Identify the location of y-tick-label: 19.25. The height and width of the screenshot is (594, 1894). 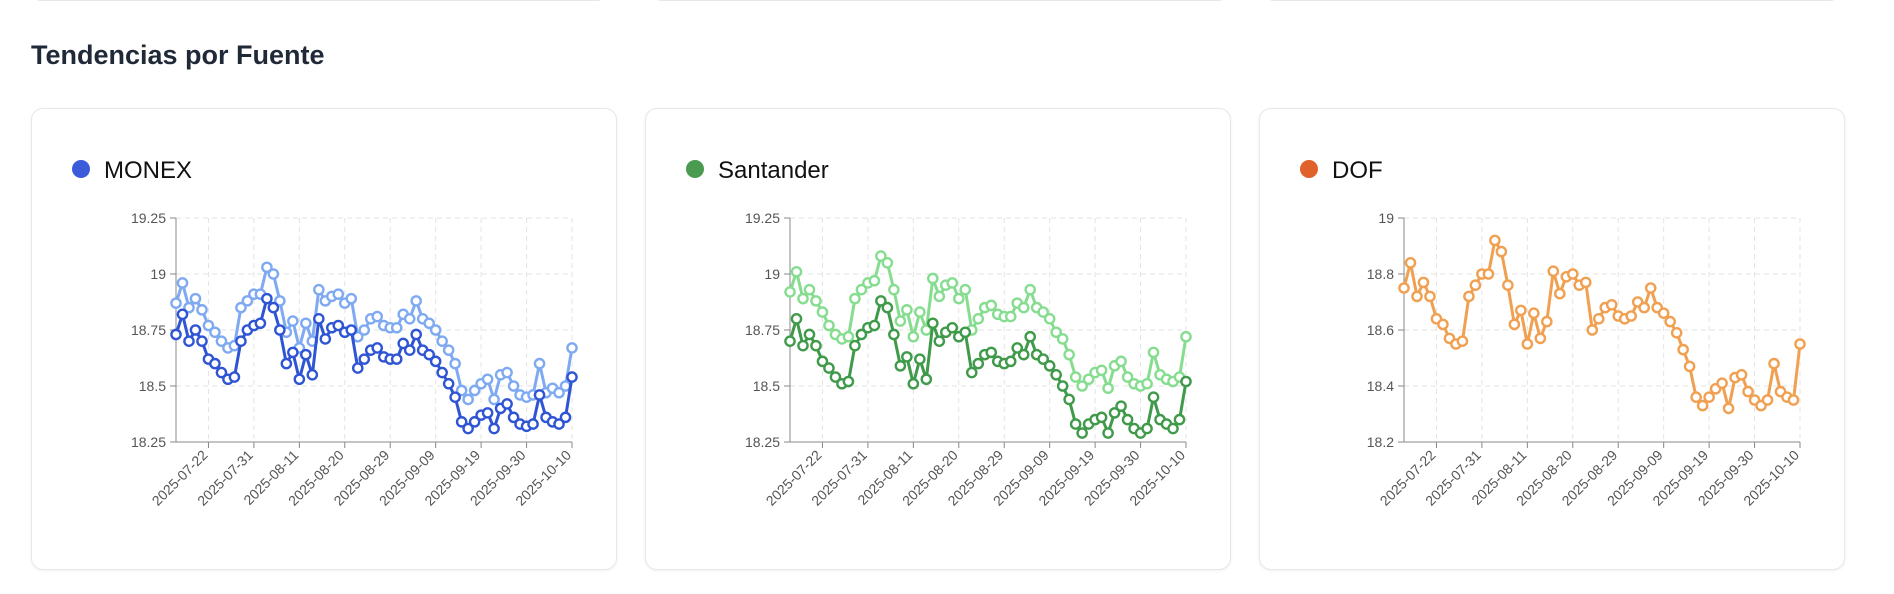
(762, 218).